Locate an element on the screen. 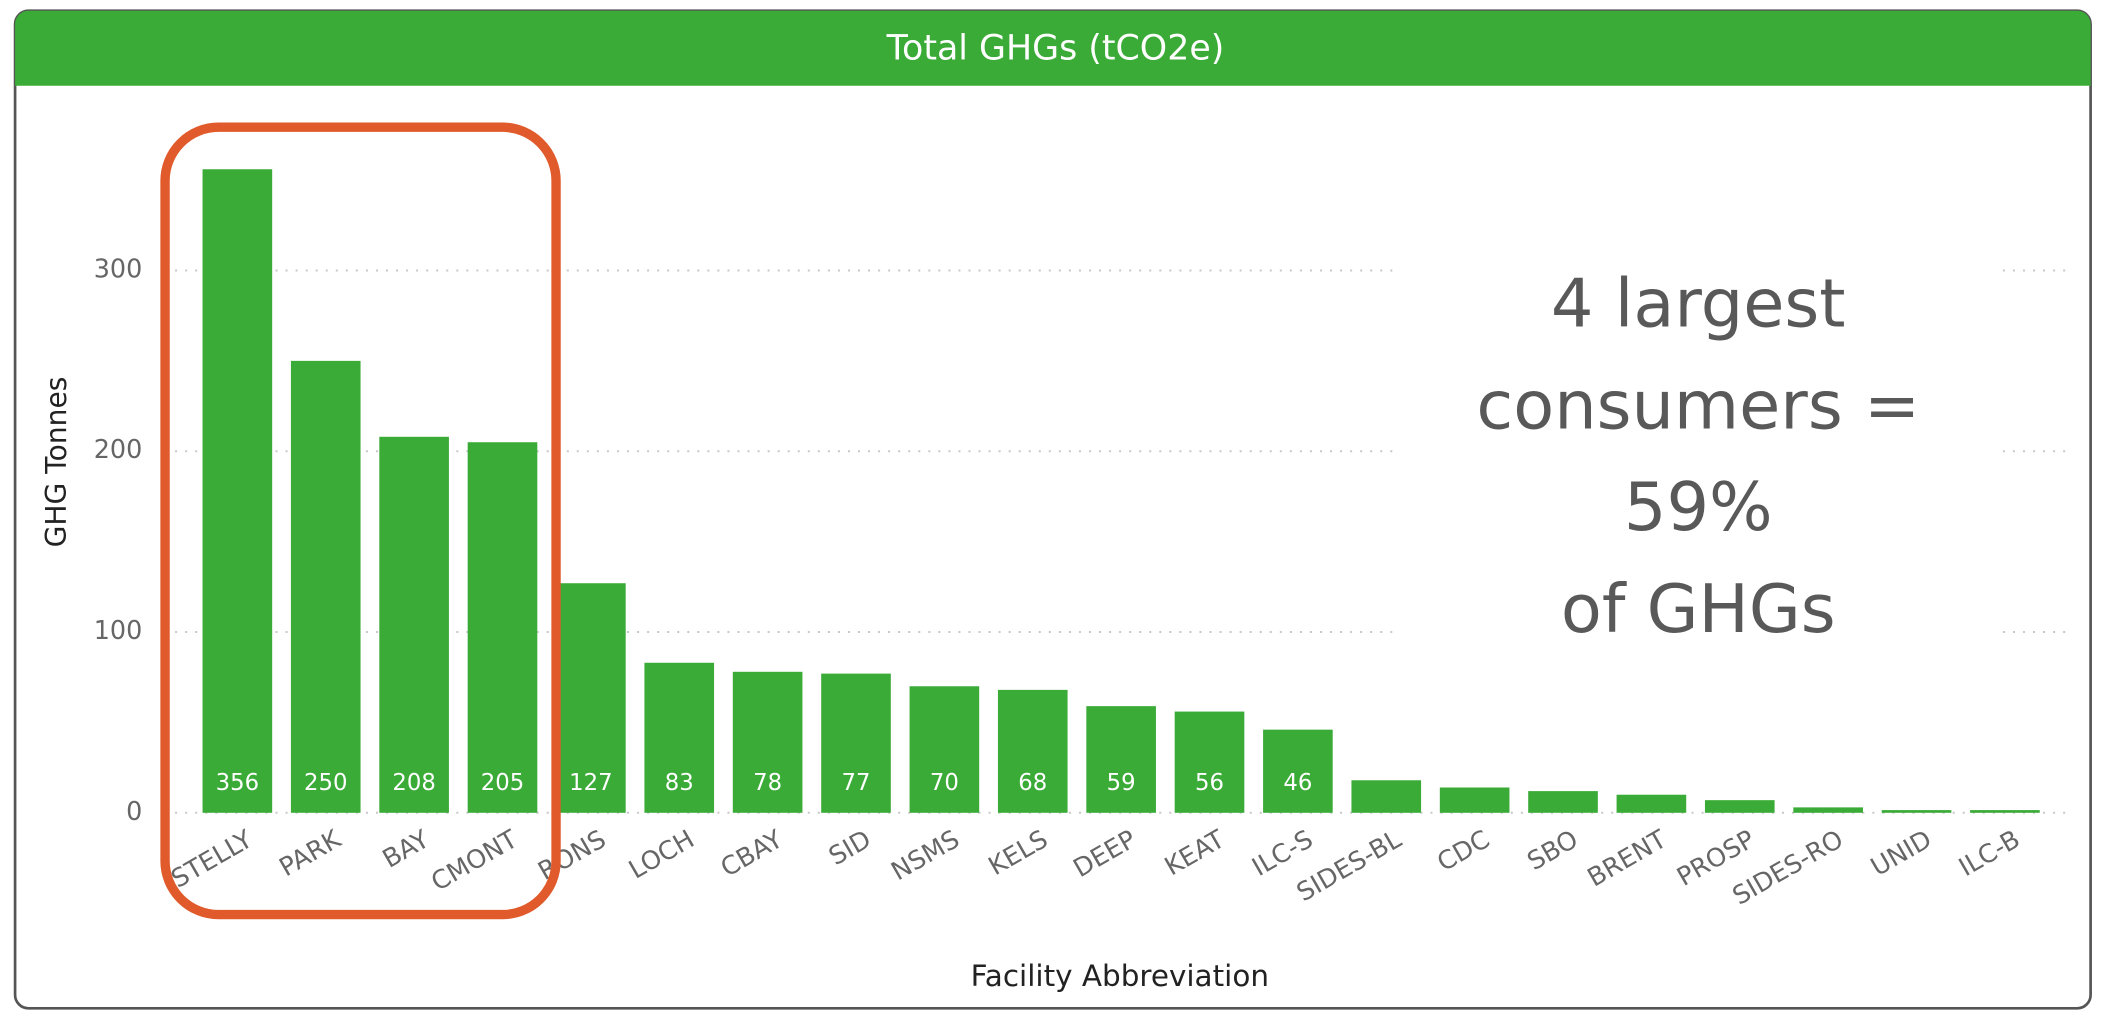 The image size is (2103, 1015). annotation-text: of GHGs is located at coordinates (1698, 609).